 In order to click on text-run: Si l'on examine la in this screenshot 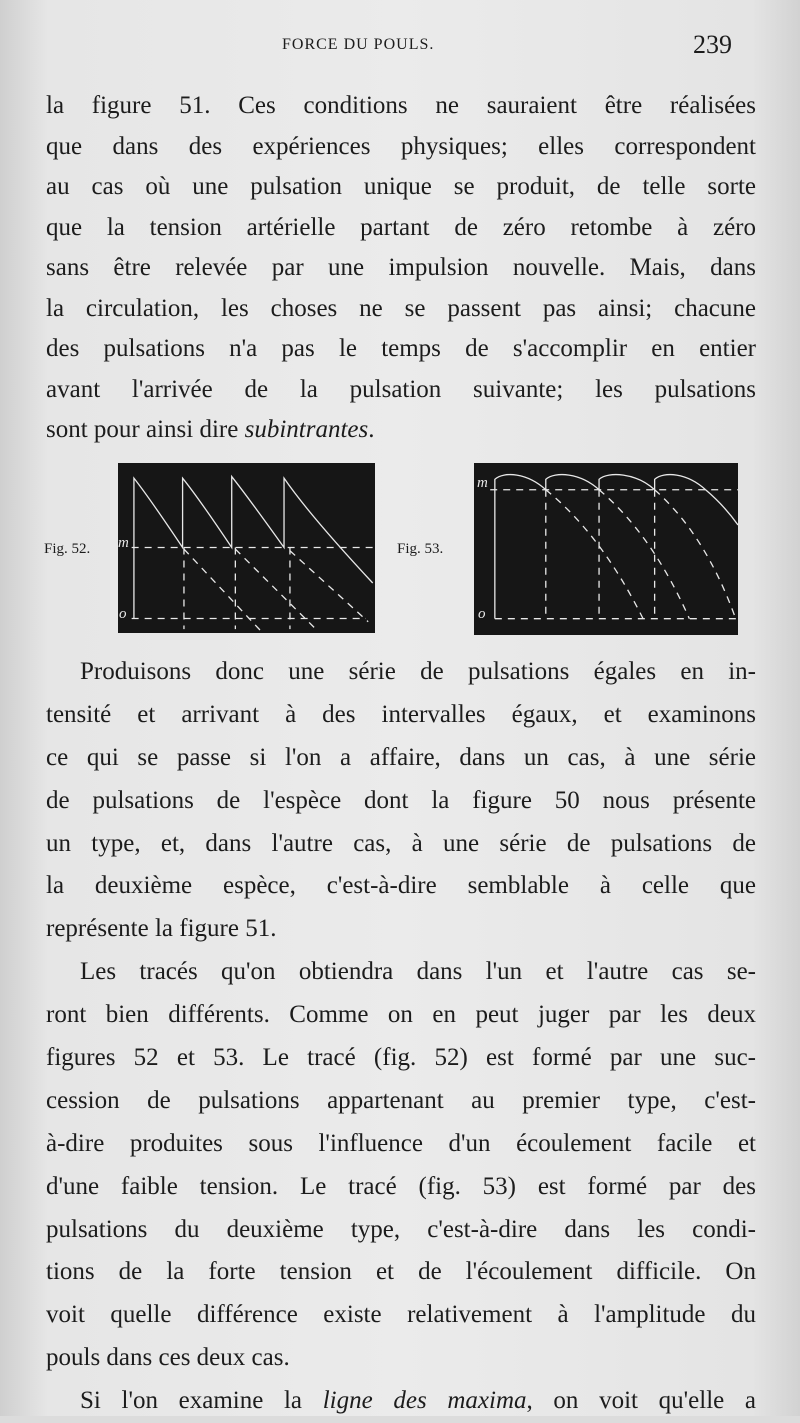, I will do `click(201, 1401)`.